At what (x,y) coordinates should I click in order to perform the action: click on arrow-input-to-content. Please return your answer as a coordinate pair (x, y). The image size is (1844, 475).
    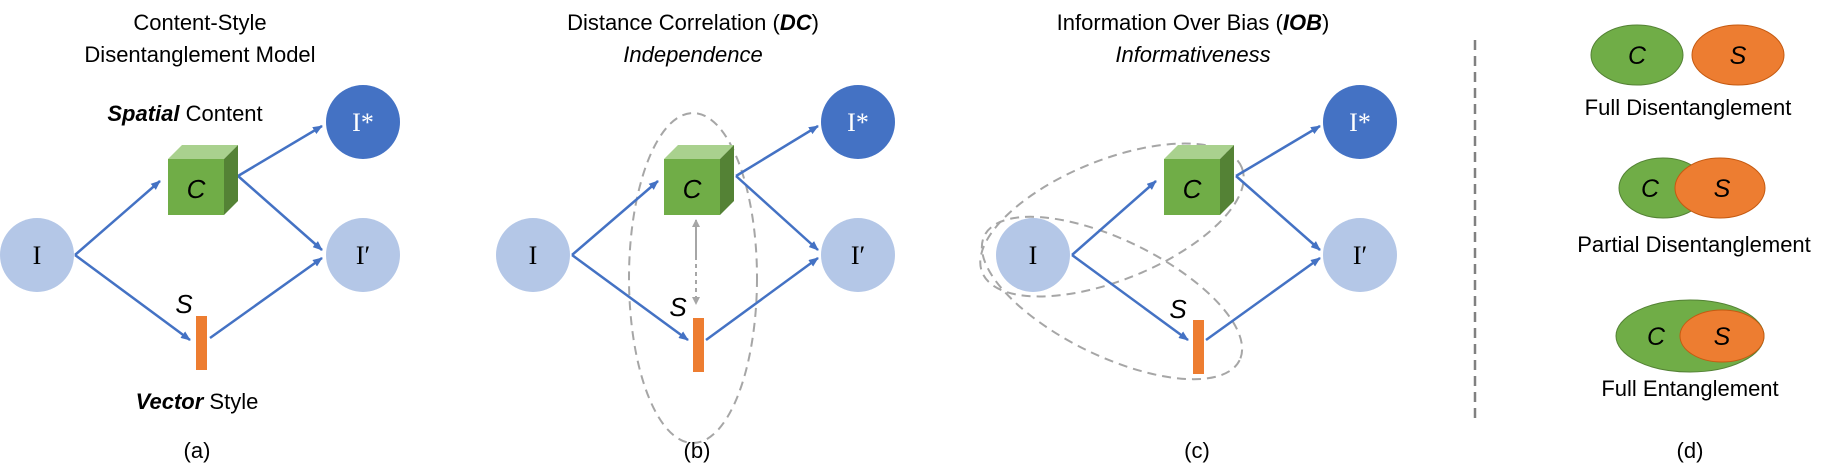
    Looking at the image, I should click on (117, 218).